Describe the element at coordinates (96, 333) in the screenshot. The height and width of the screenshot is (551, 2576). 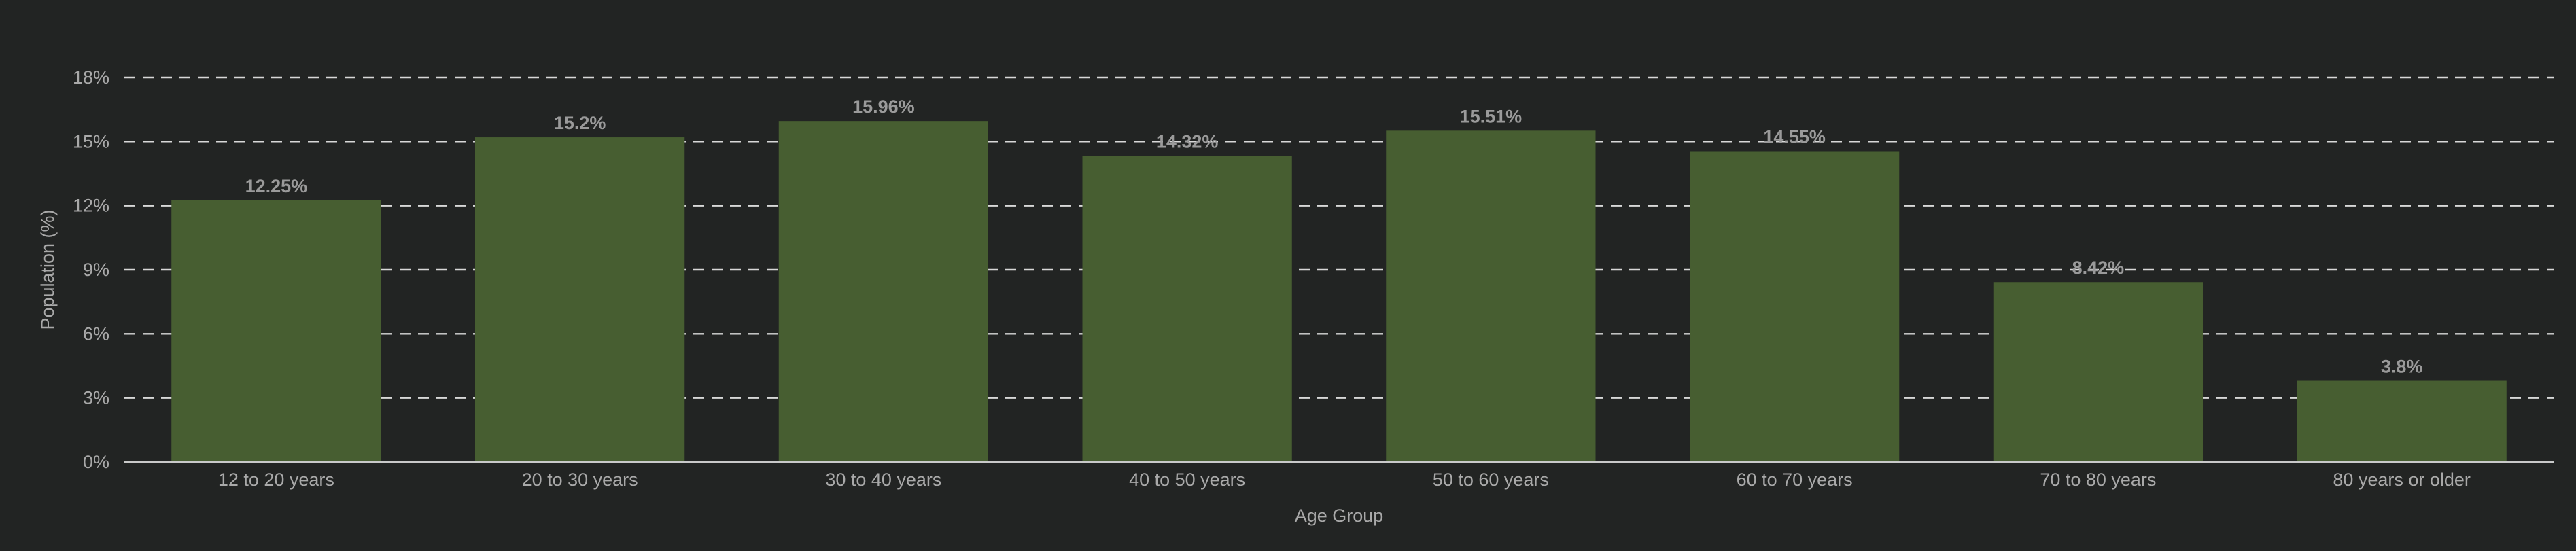
I see `y-tick-label: 6%` at that location.